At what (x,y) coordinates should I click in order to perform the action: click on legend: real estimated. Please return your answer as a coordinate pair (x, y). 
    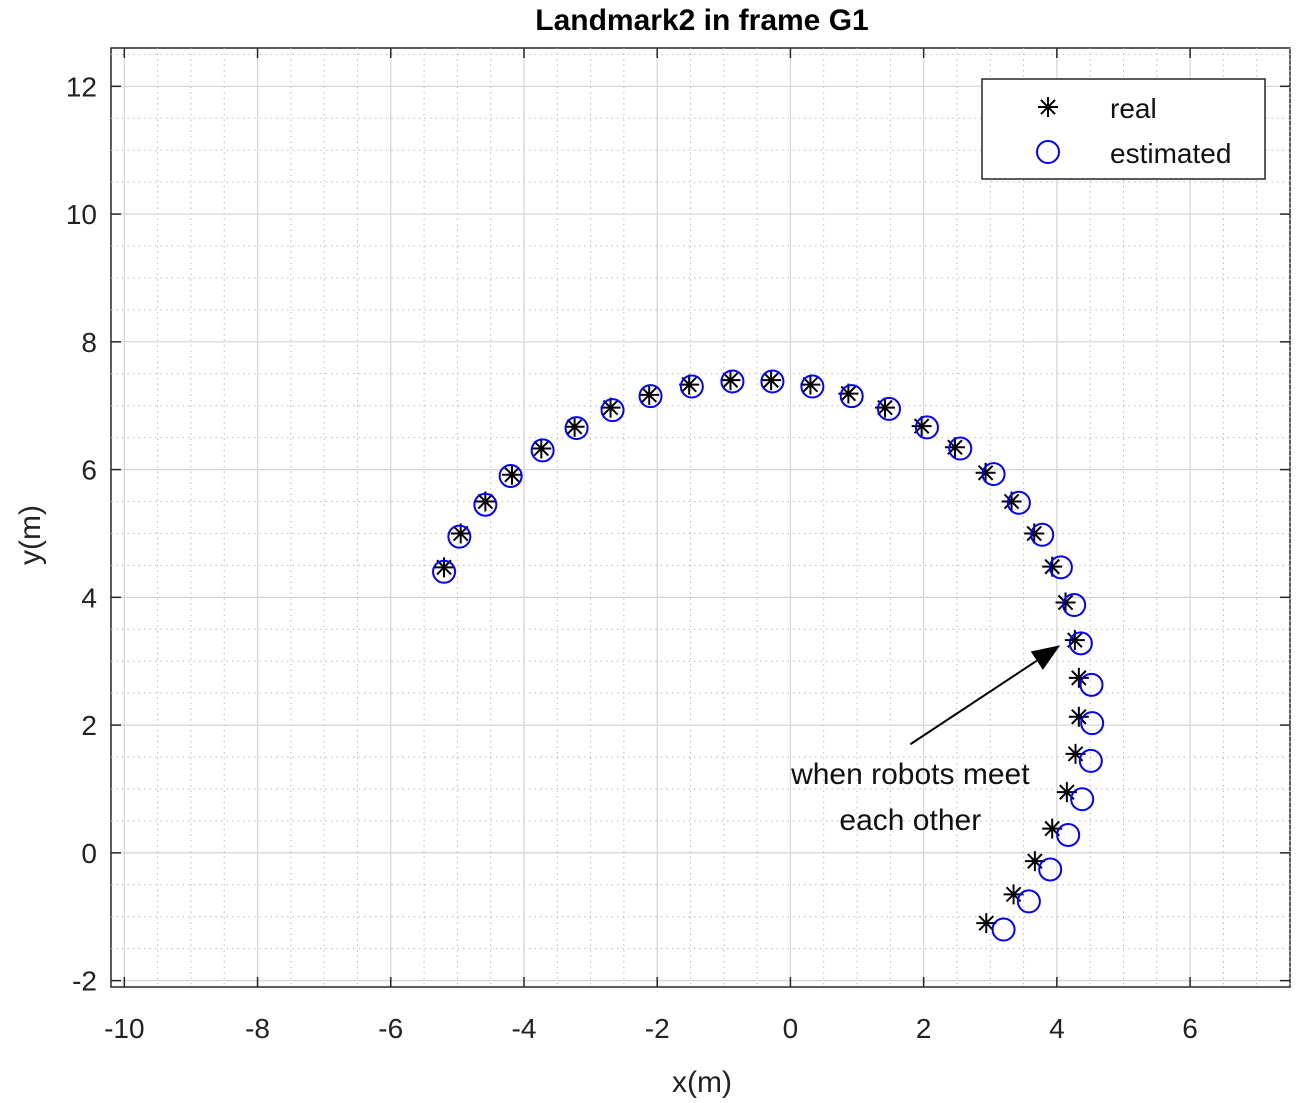
    Looking at the image, I should click on (1123, 129).